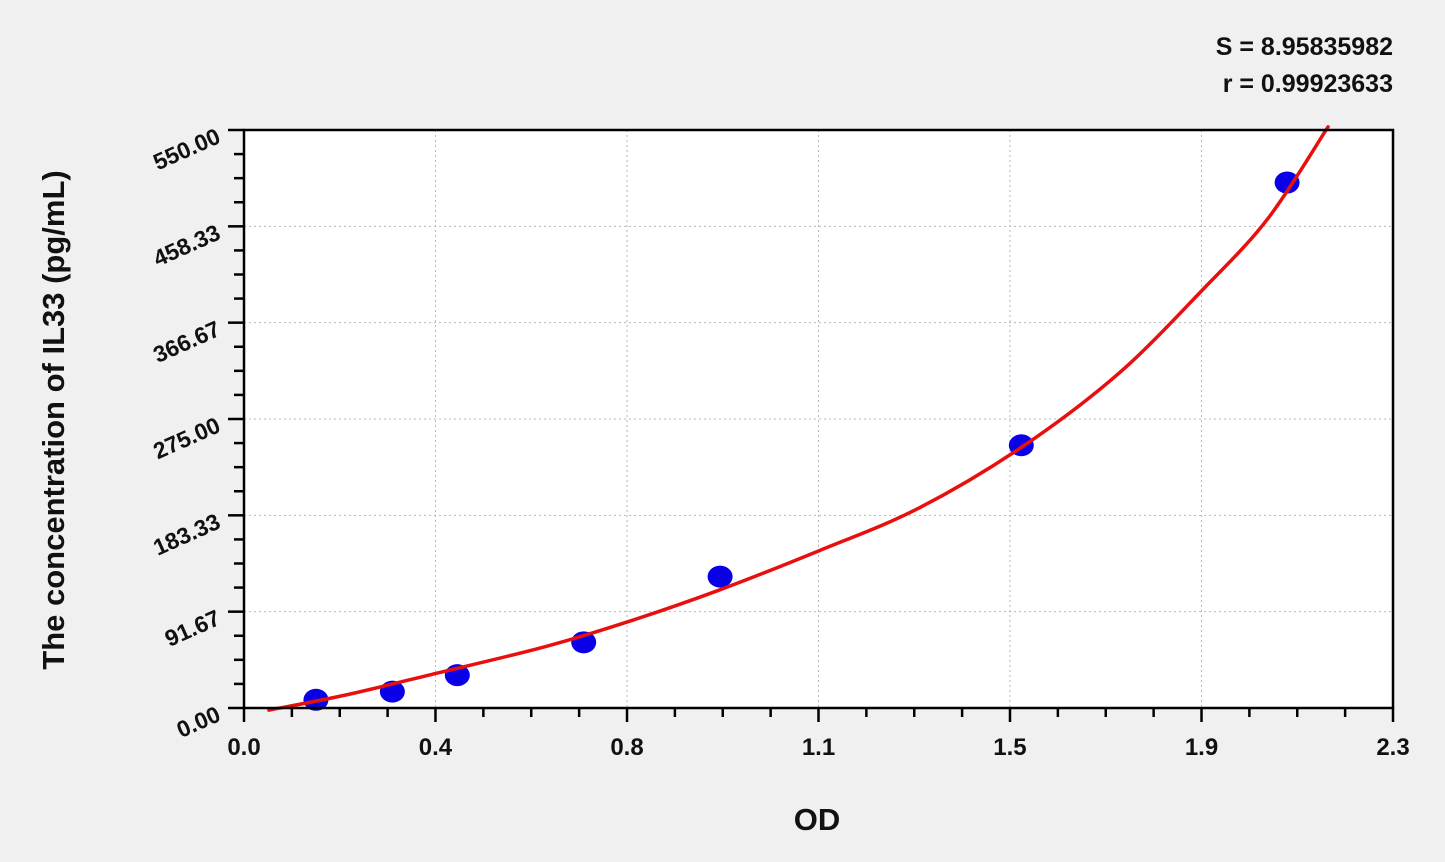 This screenshot has width=1445, height=862. Describe the element at coordinates (243, 747) in the screenshot. I see `x-tick-label: 0.0` at that location.